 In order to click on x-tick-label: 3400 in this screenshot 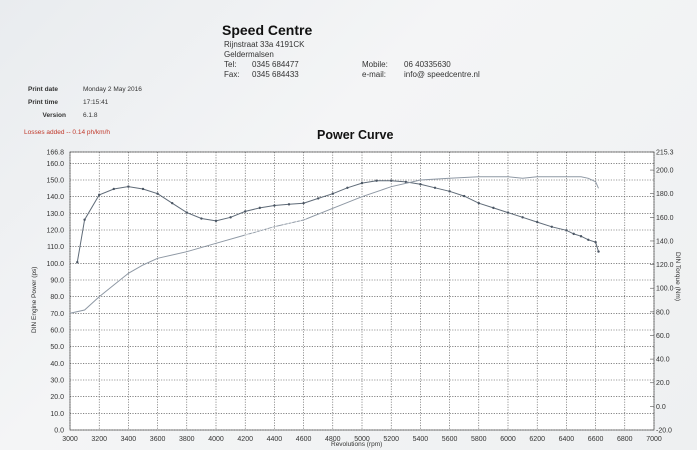, I will do `click(129, 439)`.